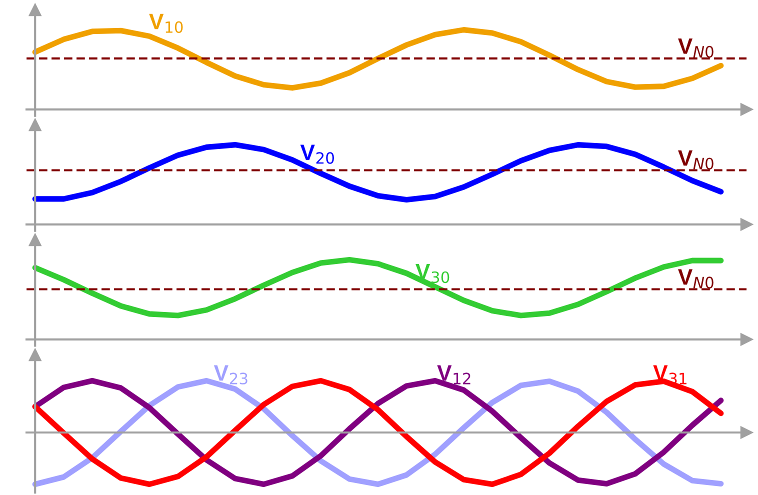 This screenshot has width=758, height=495. Describe the element at coordinates (317, 154) in the screenshot. I see `series-label: V$_{20}$` at that location.